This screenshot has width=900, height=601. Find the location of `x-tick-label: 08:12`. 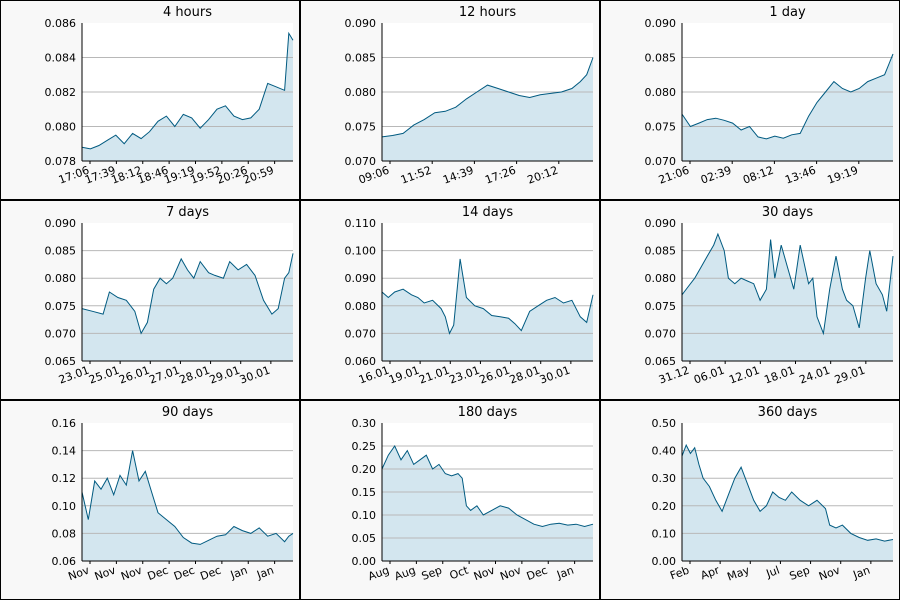

x-tick-label: 08:12 is located at coordinates (758, 175).